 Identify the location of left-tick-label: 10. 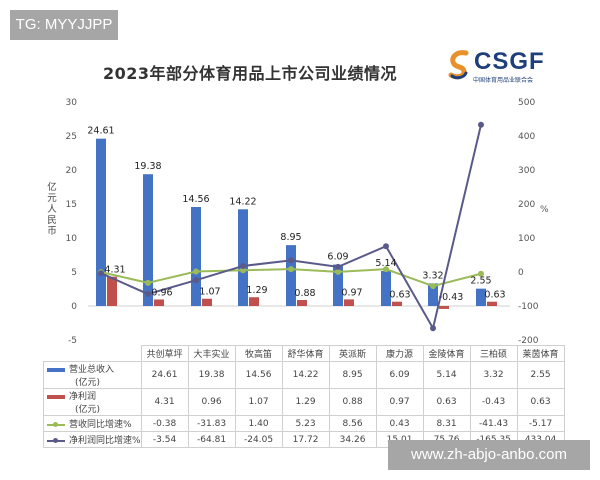
(72, 239).